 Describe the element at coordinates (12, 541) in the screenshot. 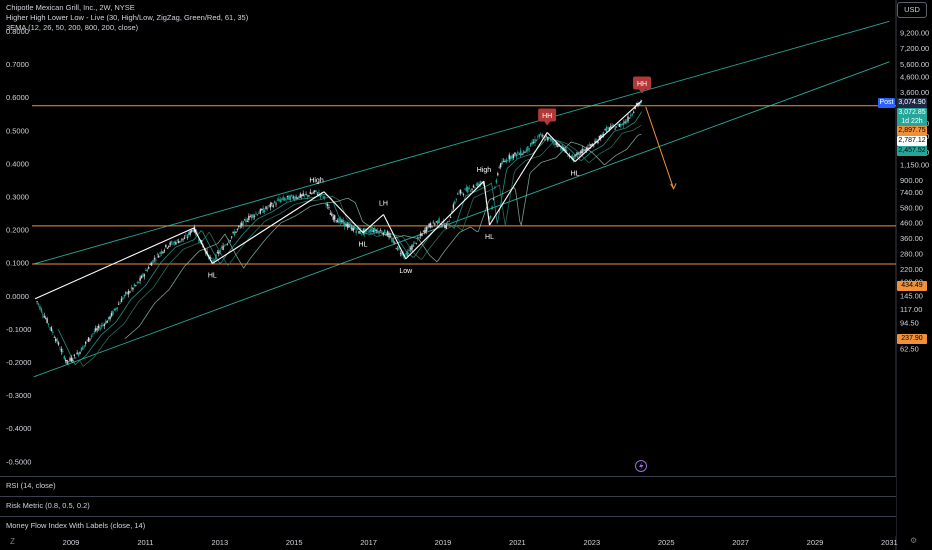

I see `timezone-icon: Z` at that location.